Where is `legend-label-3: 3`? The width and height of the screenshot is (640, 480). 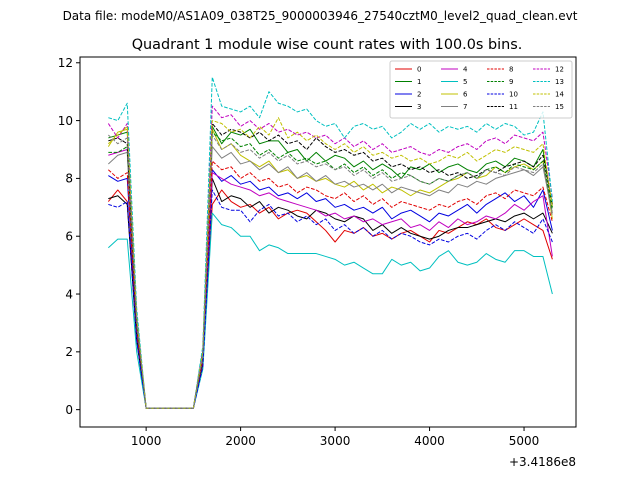
legend-label-3: 3 is located at coordinates (419, 107).